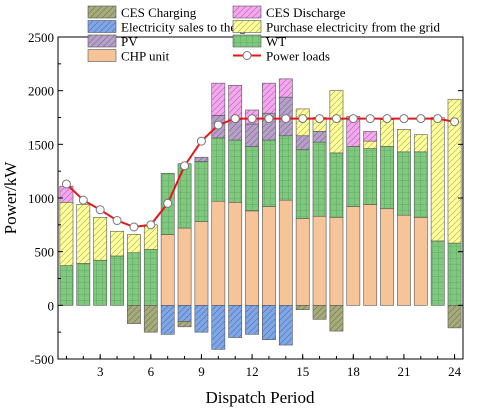  Describe the element at coordinates (191, 27) in the screenshot. I see `legend-label: Electricity sales to the grid` at that location.